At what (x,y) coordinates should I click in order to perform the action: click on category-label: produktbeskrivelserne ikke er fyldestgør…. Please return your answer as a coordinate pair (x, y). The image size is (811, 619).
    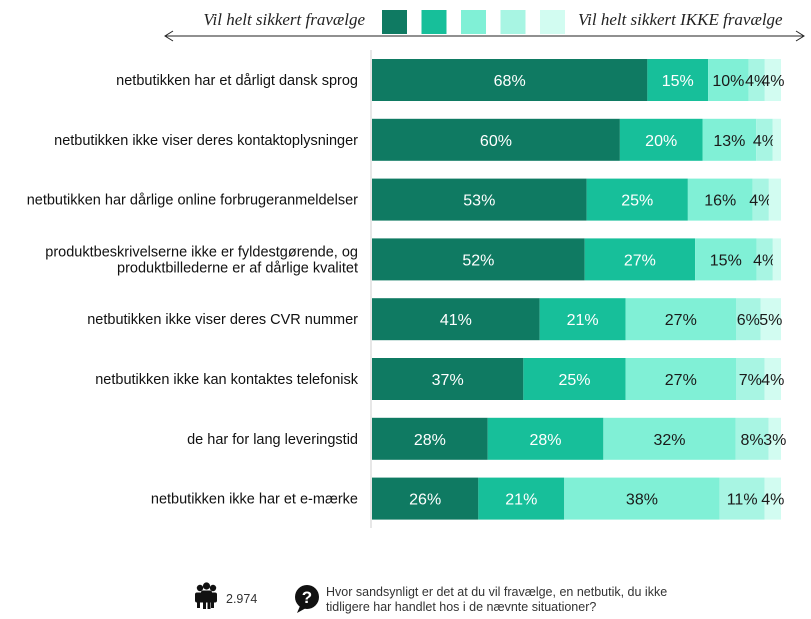
    Looking at the image, I should click on (201, 252).